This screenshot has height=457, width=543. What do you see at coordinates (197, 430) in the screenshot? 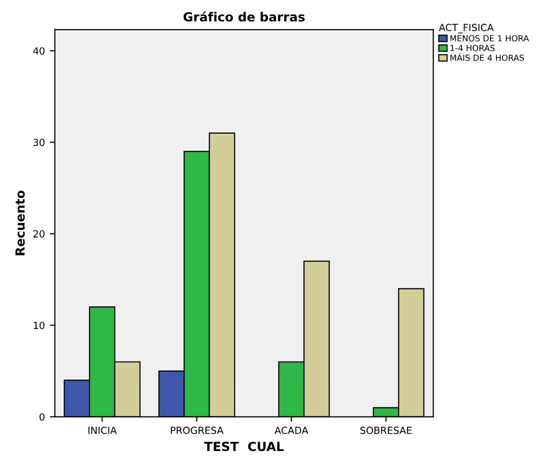
I see `x-tick-label: PROGRESA` at bounding box center [197, 430].